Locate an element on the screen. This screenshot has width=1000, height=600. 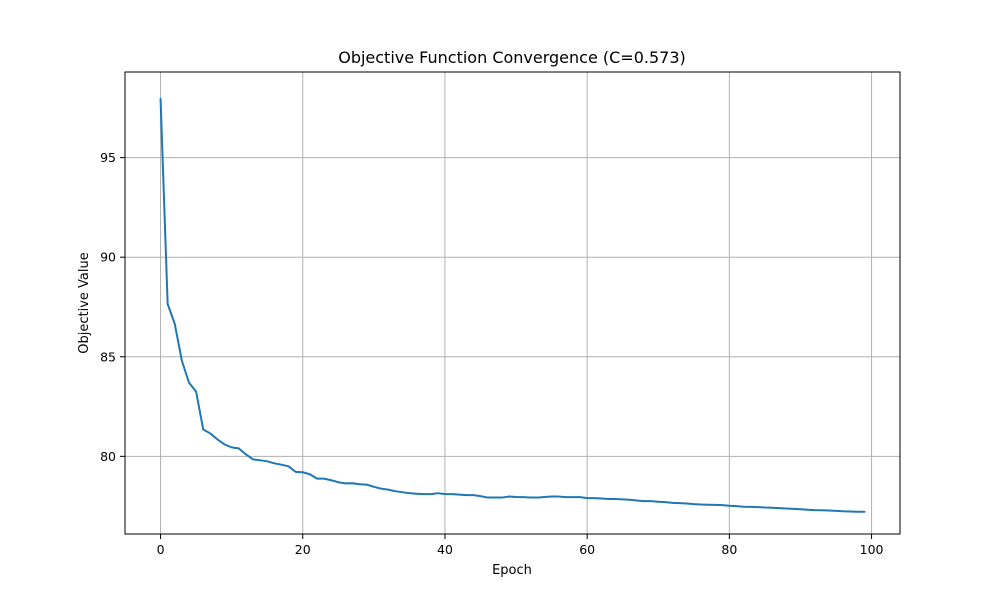
x-axis: 0 20 40 60 80 100 is located at coordinates (520, 545).